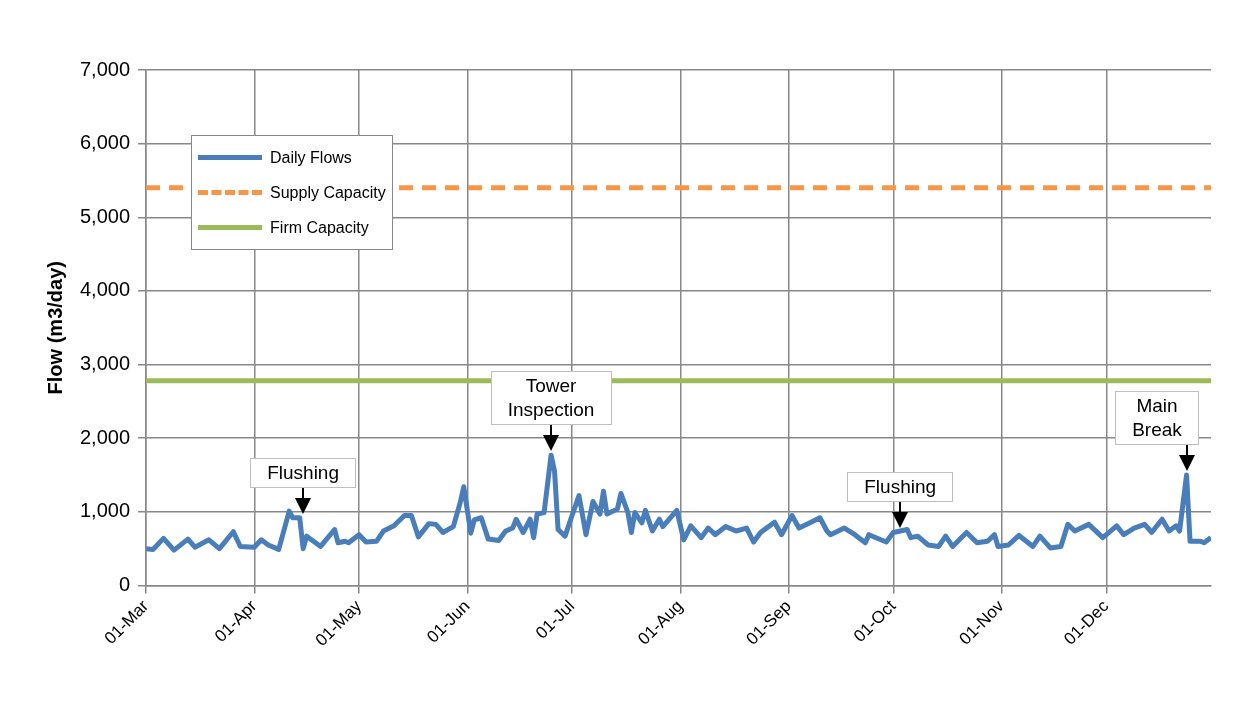  I want to click on callout: Tower Inspection, so click(551, 411).